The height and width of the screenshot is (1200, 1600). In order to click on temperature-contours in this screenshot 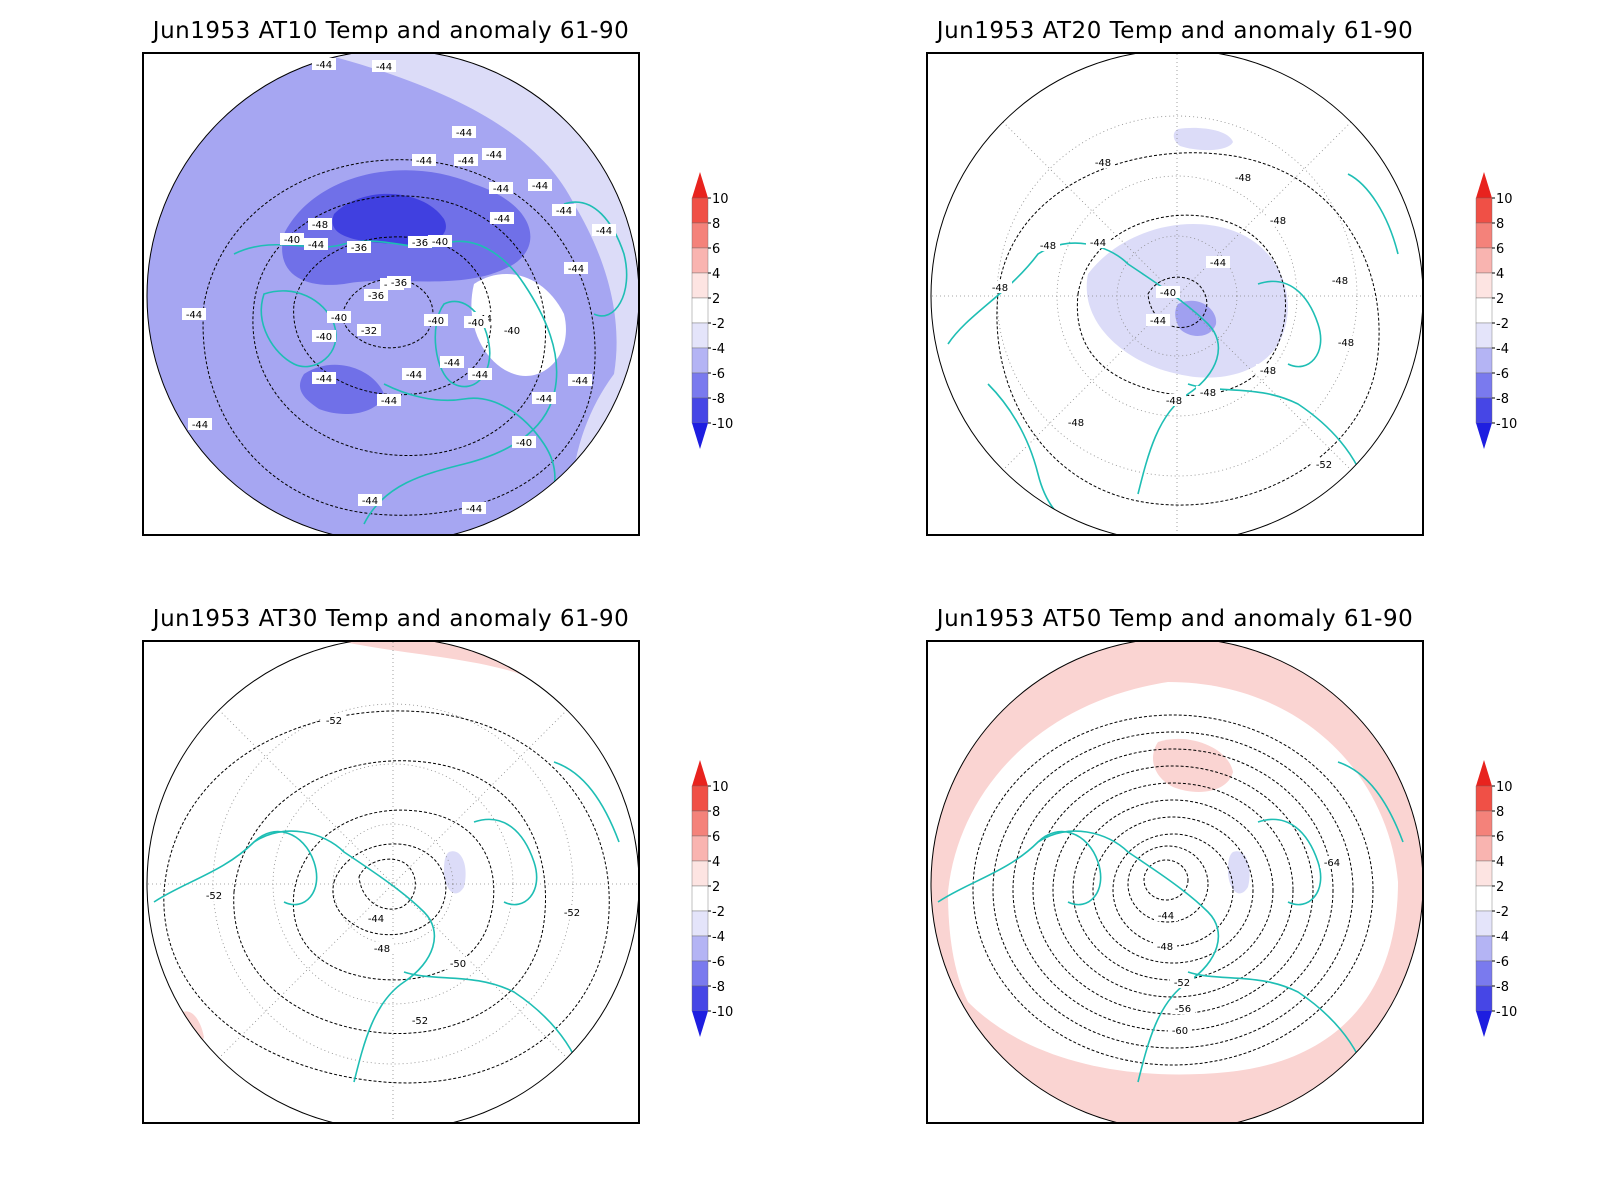, I will do `click(386, 897)`.